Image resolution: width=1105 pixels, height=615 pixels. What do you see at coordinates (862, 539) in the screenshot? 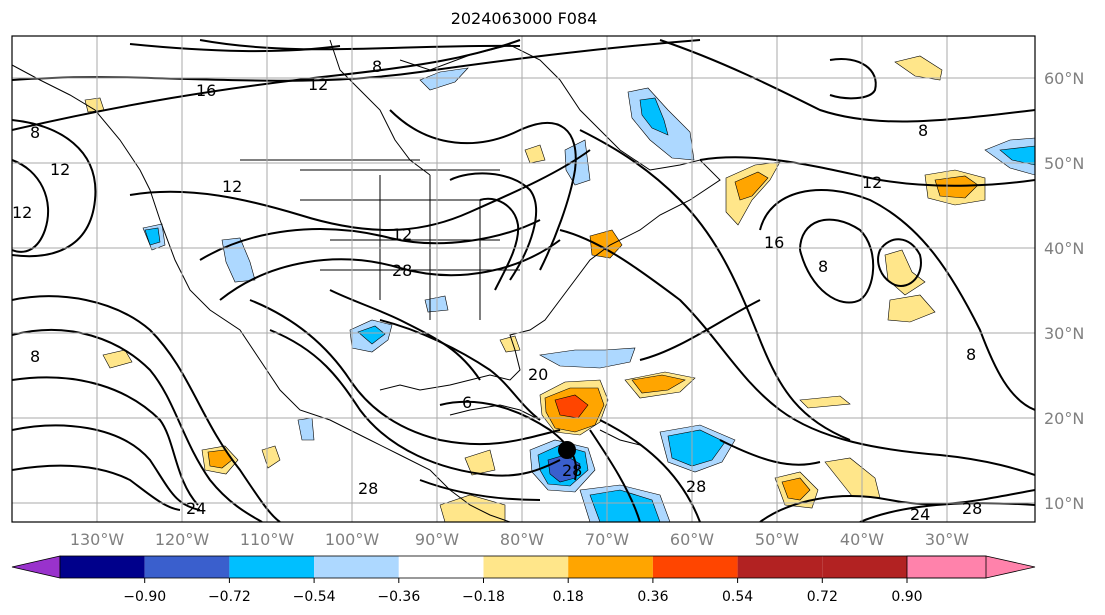
I see `lon-label: 40°W` at bounding box center [862, 539].